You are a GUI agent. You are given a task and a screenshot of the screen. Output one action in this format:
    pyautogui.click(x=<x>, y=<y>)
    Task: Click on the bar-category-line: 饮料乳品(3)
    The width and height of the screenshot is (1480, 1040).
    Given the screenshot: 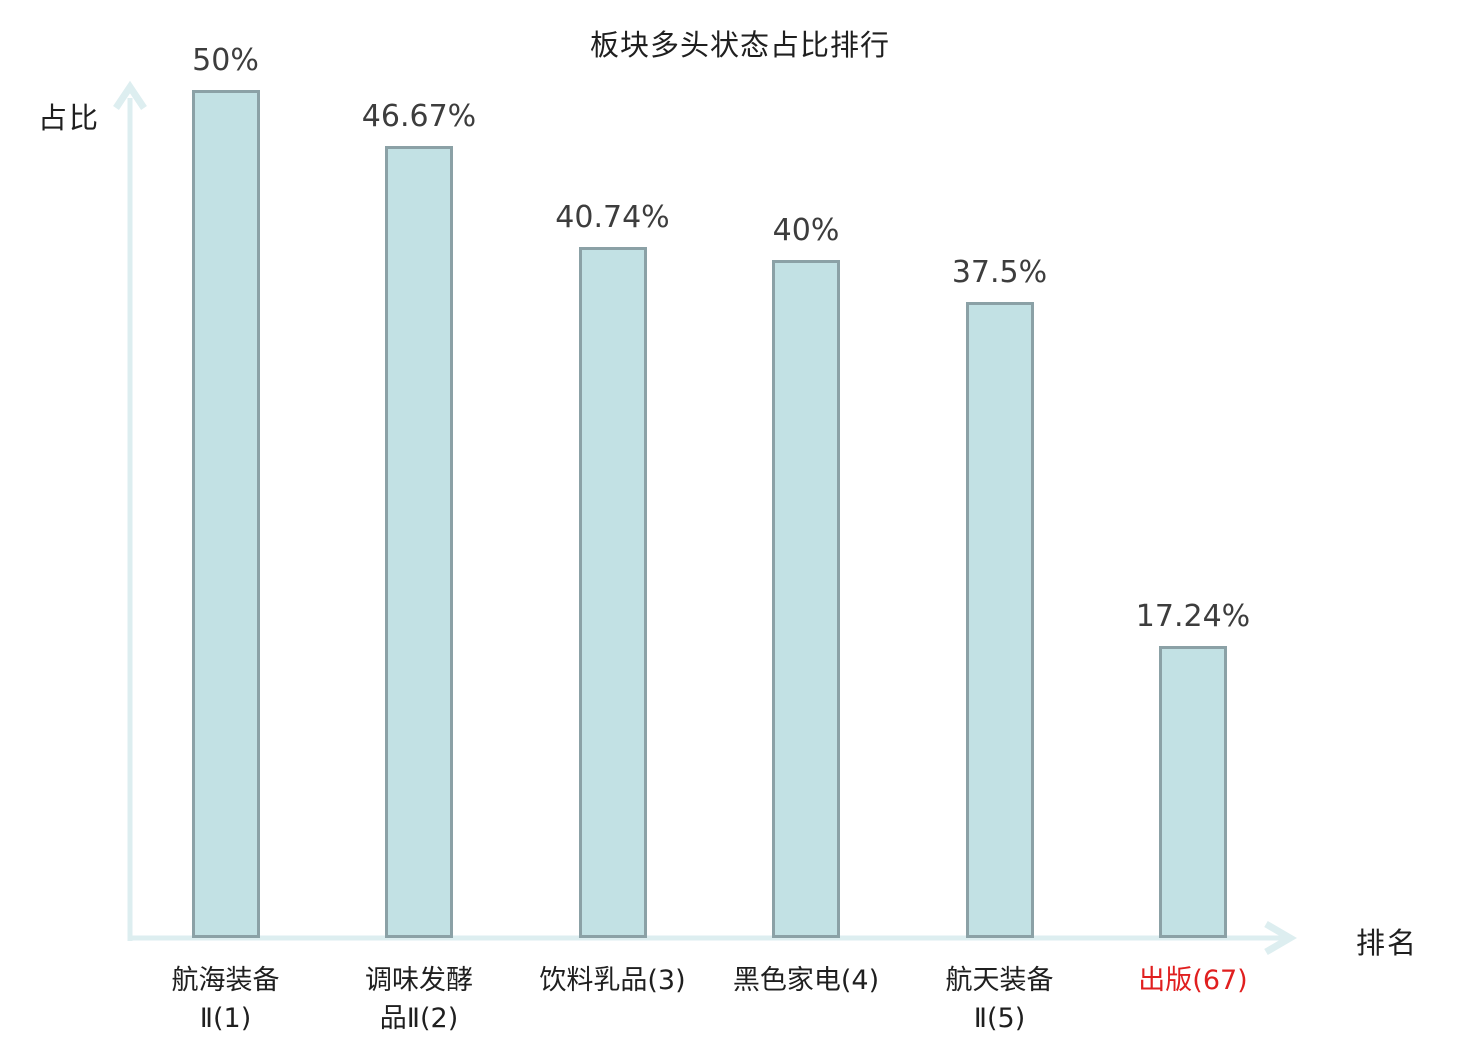 What is the action you would take?
    pyautogui.click(x=612, y=980)
    